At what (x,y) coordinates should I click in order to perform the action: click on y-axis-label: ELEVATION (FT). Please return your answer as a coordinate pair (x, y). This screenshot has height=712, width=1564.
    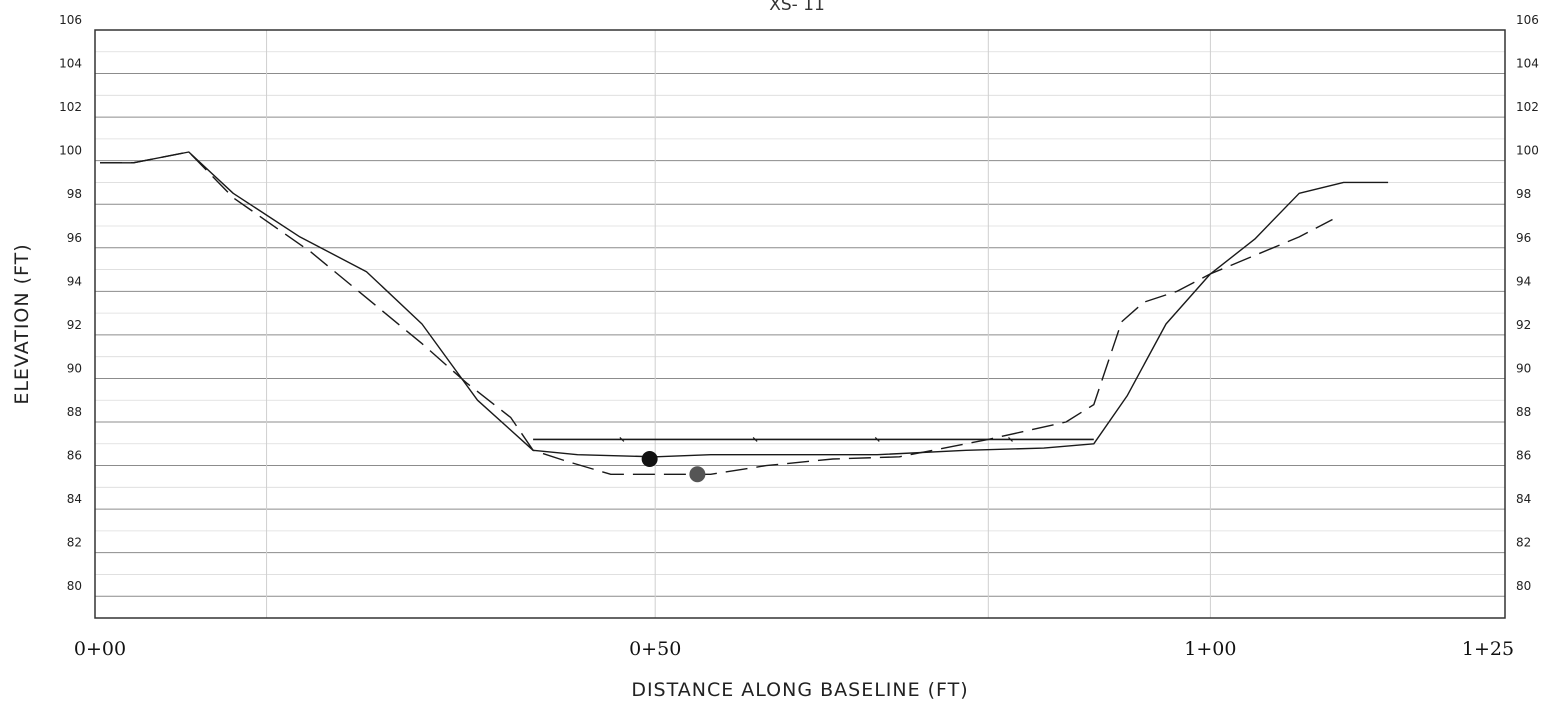
    Looking at the image, I should click on (22, 323).